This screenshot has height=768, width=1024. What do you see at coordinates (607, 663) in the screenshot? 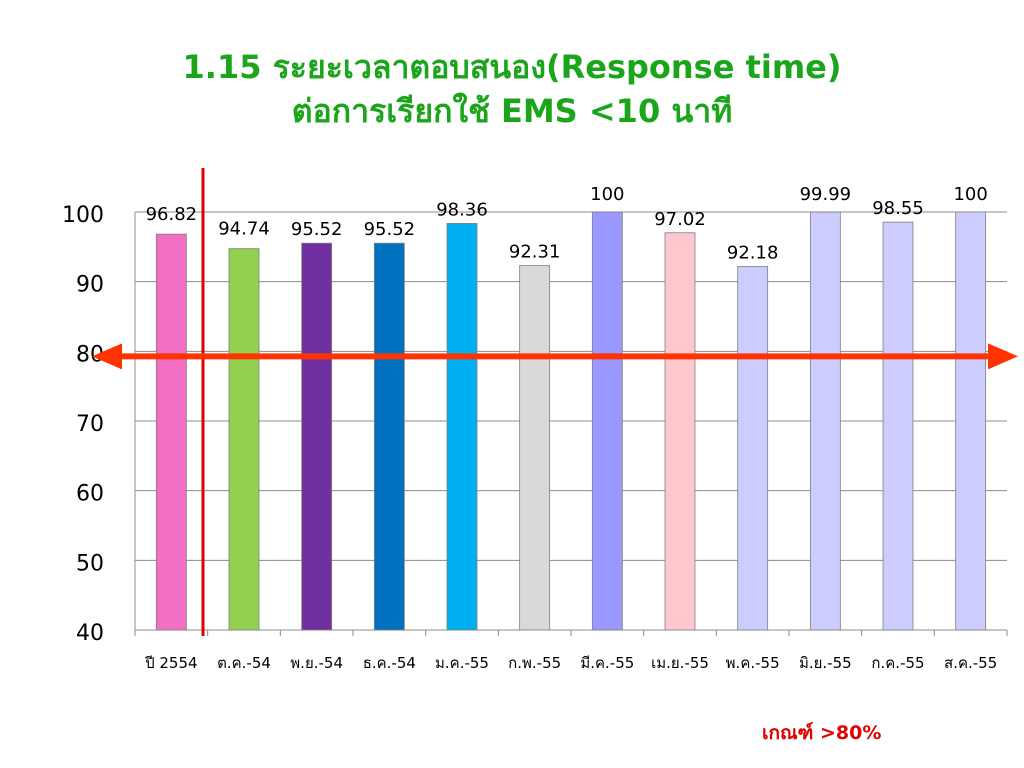
I see `x-tick-label: มี.ค.-55` at bounding box center [607, 663].